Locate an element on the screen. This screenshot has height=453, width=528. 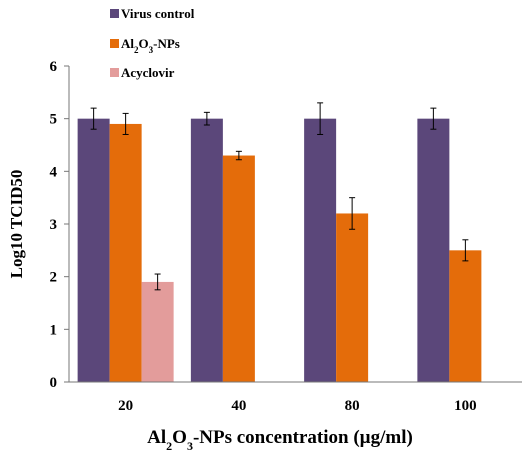
legend: Virus control Al2O3-NPs Acyclovir is located at coordinates (152, 43).